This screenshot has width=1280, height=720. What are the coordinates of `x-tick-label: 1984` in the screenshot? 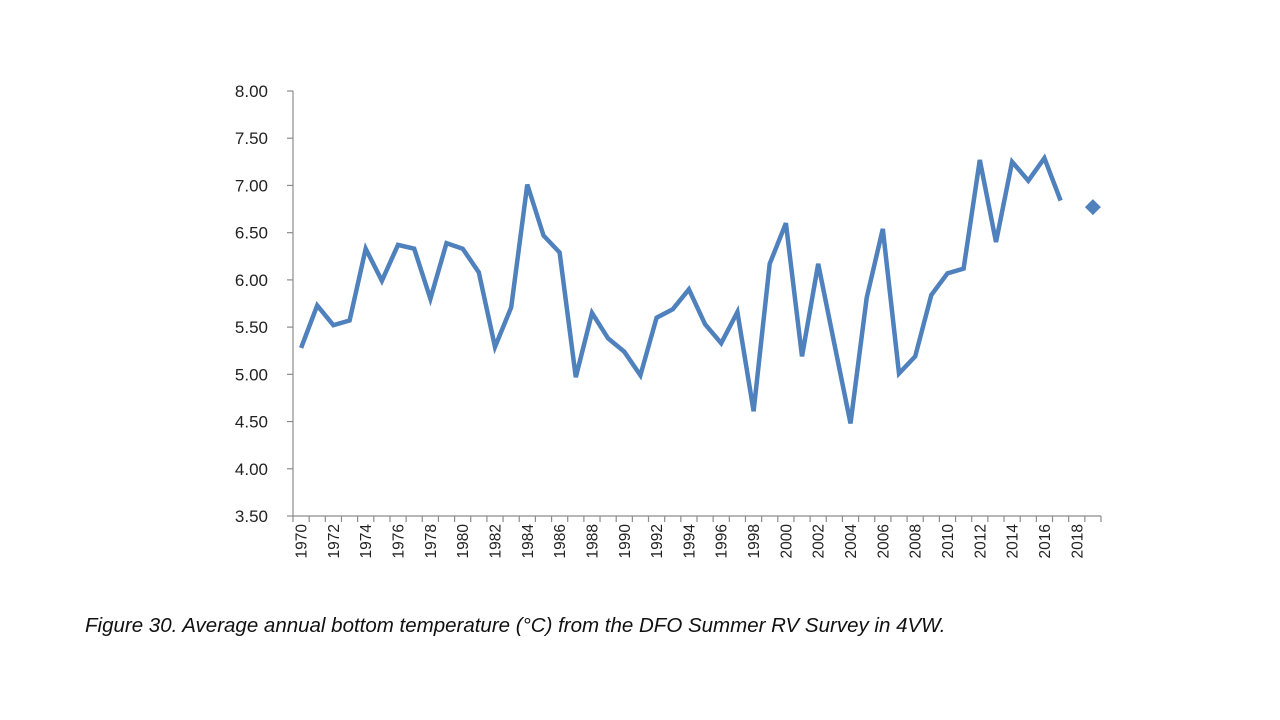 It's located at (528, 541).